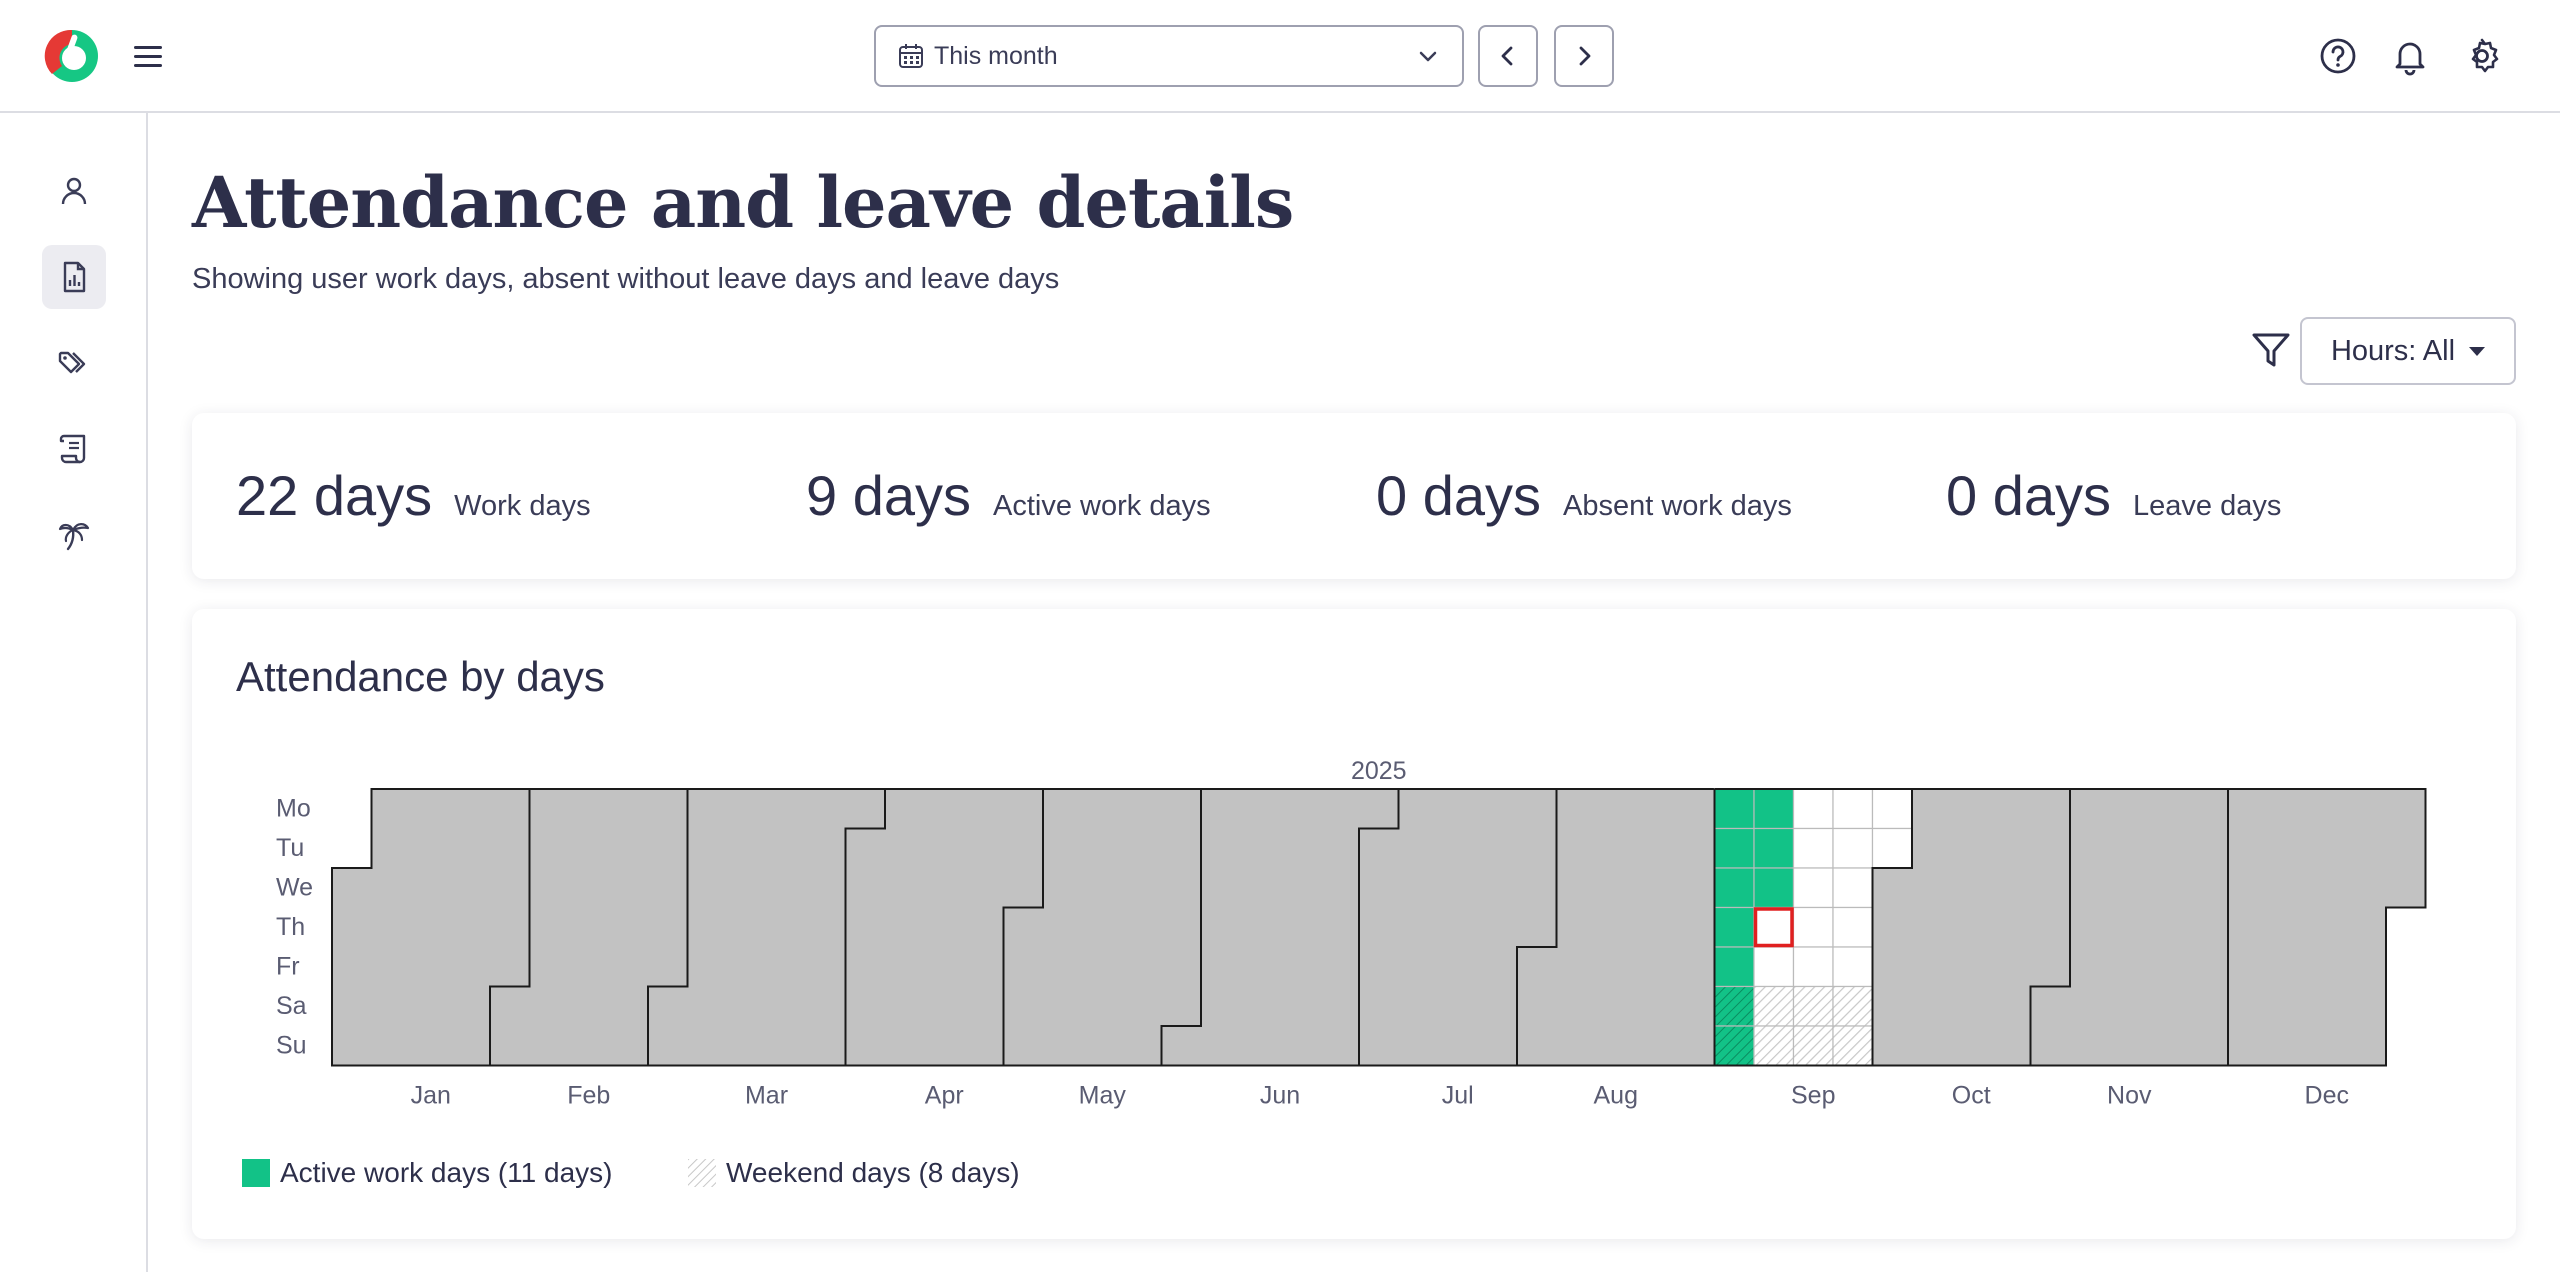  I want to click on month-label: Dec, so click(2327, 1096).